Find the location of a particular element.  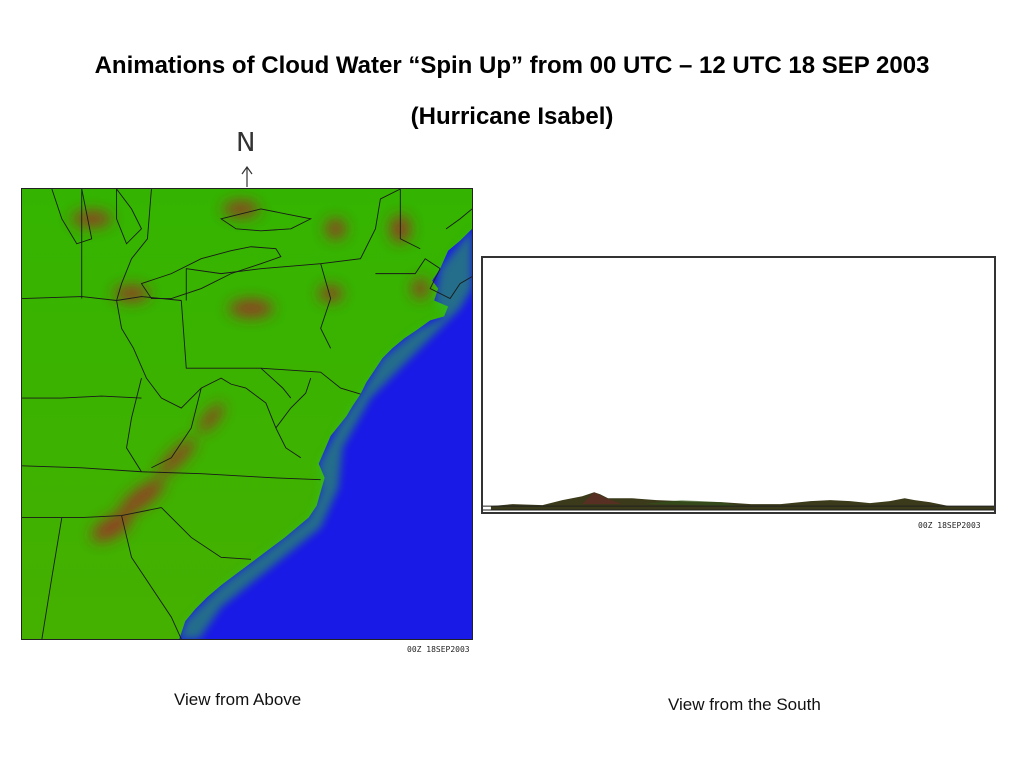

timestamp-above: 00Z 18SEP2003 is located at coordinates (438, 649).